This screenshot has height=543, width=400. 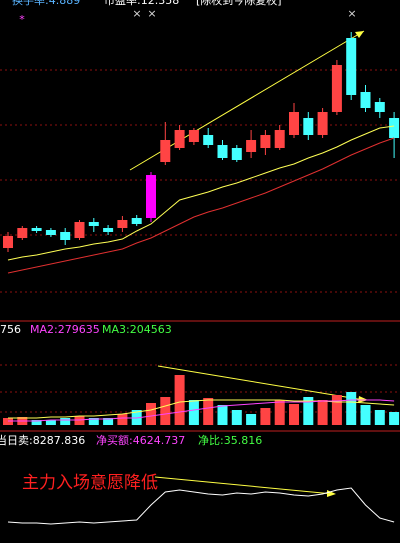 I want to click on indicator-label: 净比:35.816, so click(x=230, y=440).